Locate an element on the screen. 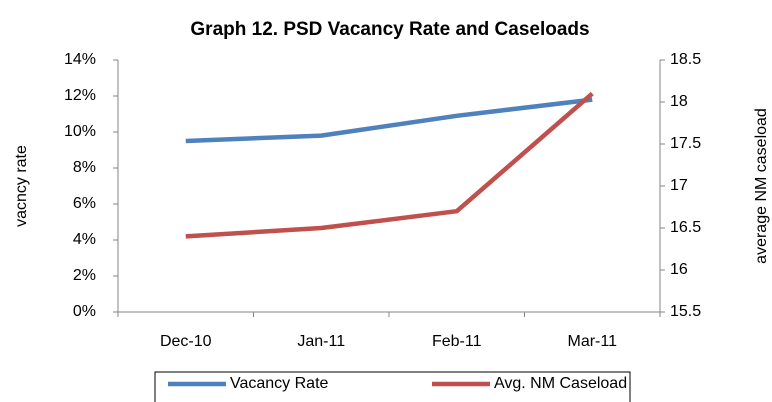  y-tick-label: 8% is located at coordinates (84, 167).